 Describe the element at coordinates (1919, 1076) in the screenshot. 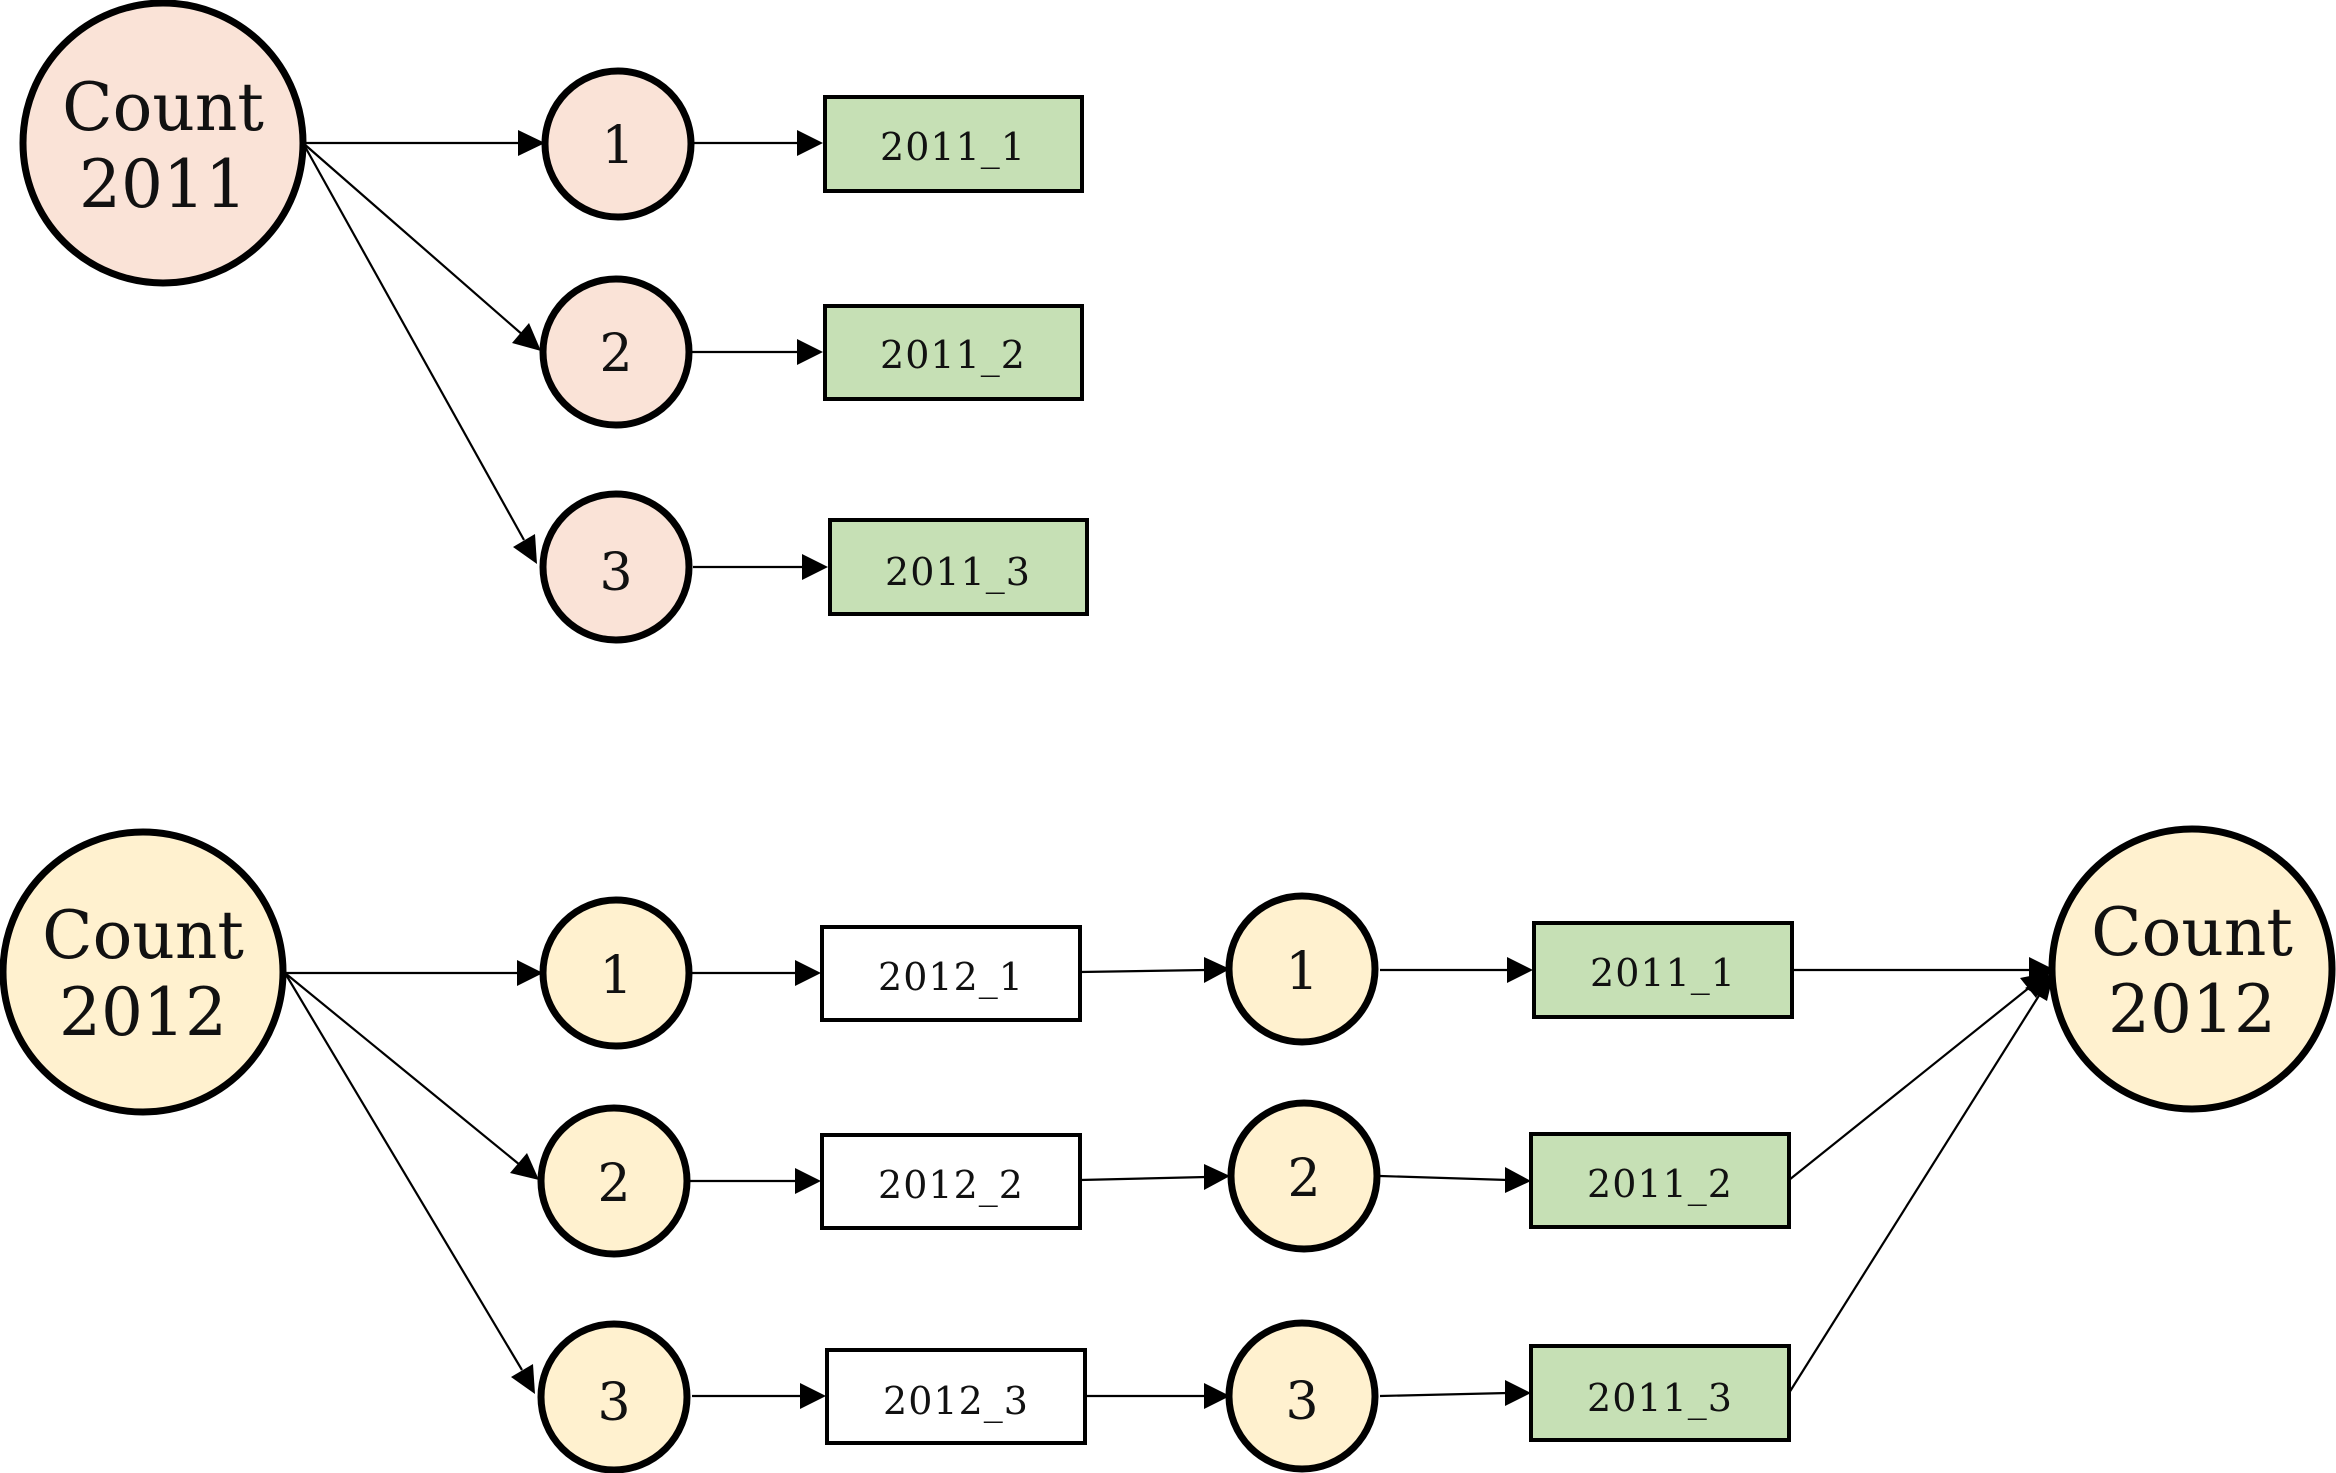

I see `edge-box-2011-2-to-count2012` at that location.